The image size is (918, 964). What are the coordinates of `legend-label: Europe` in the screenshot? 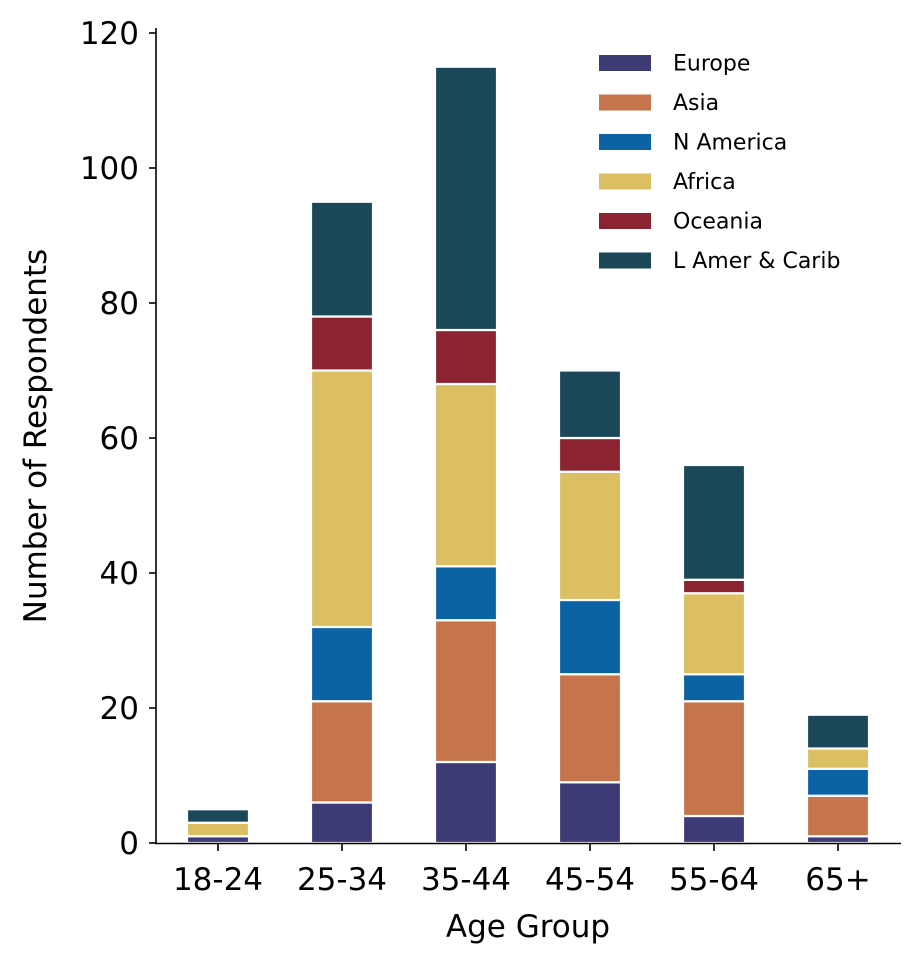 It's located at (711, 64).